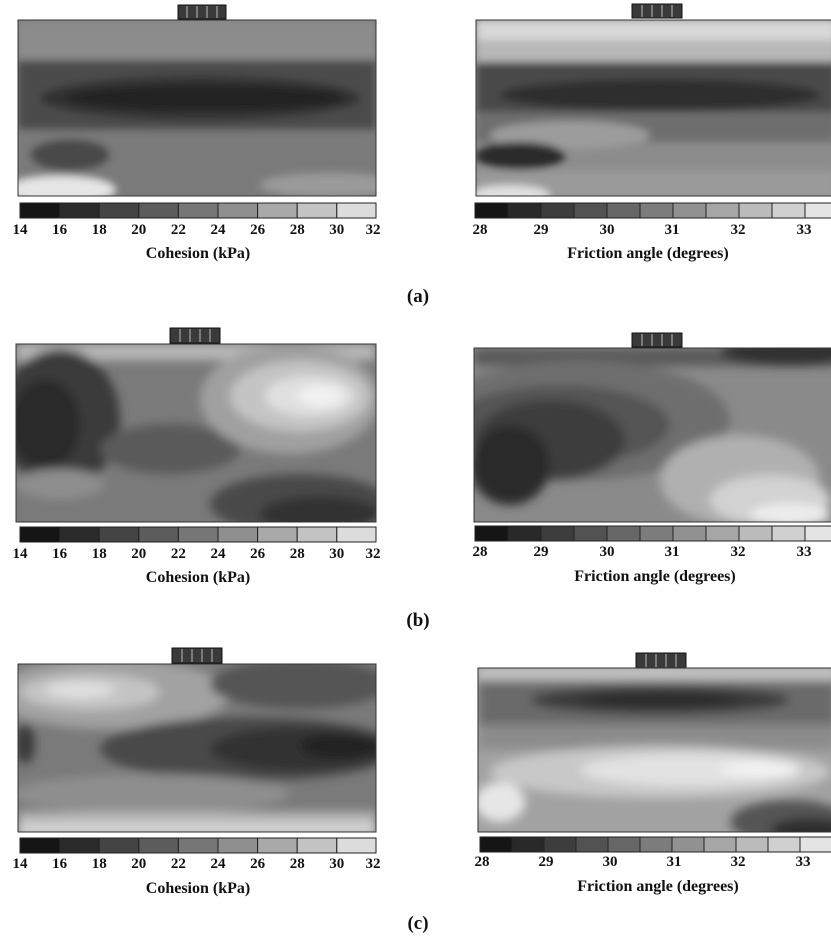 This screenshot has height=943, width=831. What do you see at coordinates (418, 620) in the screenshot?
I see `caption-b: (b)` at bounding box center [418, 620].